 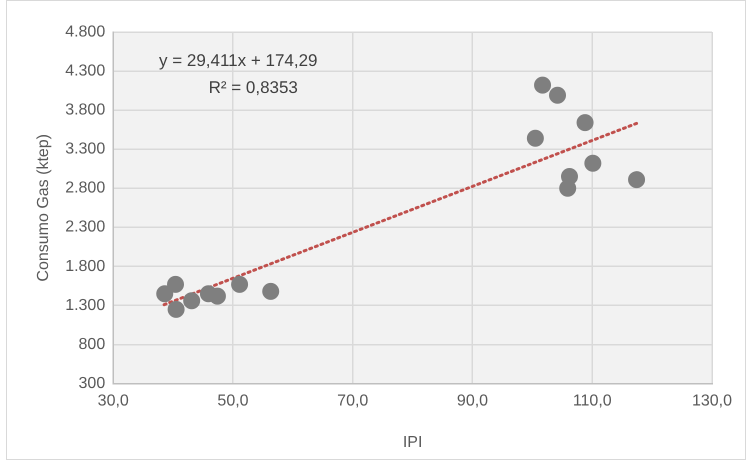 I want to click on y-tick-label: 2.800, so click(x=85, y=188).